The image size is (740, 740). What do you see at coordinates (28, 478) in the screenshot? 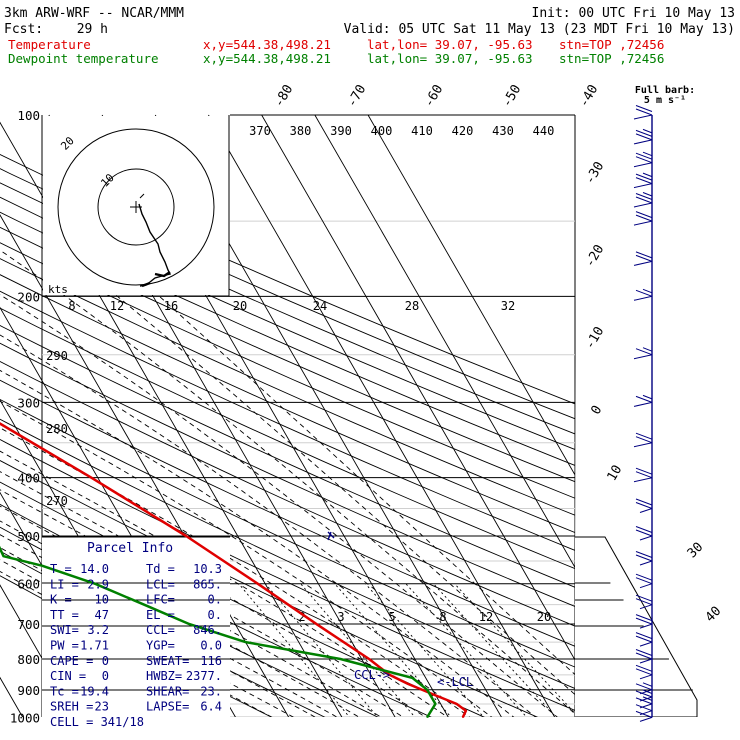
I see `pressure-tick-label: 400` at bounding box center [28, 478].